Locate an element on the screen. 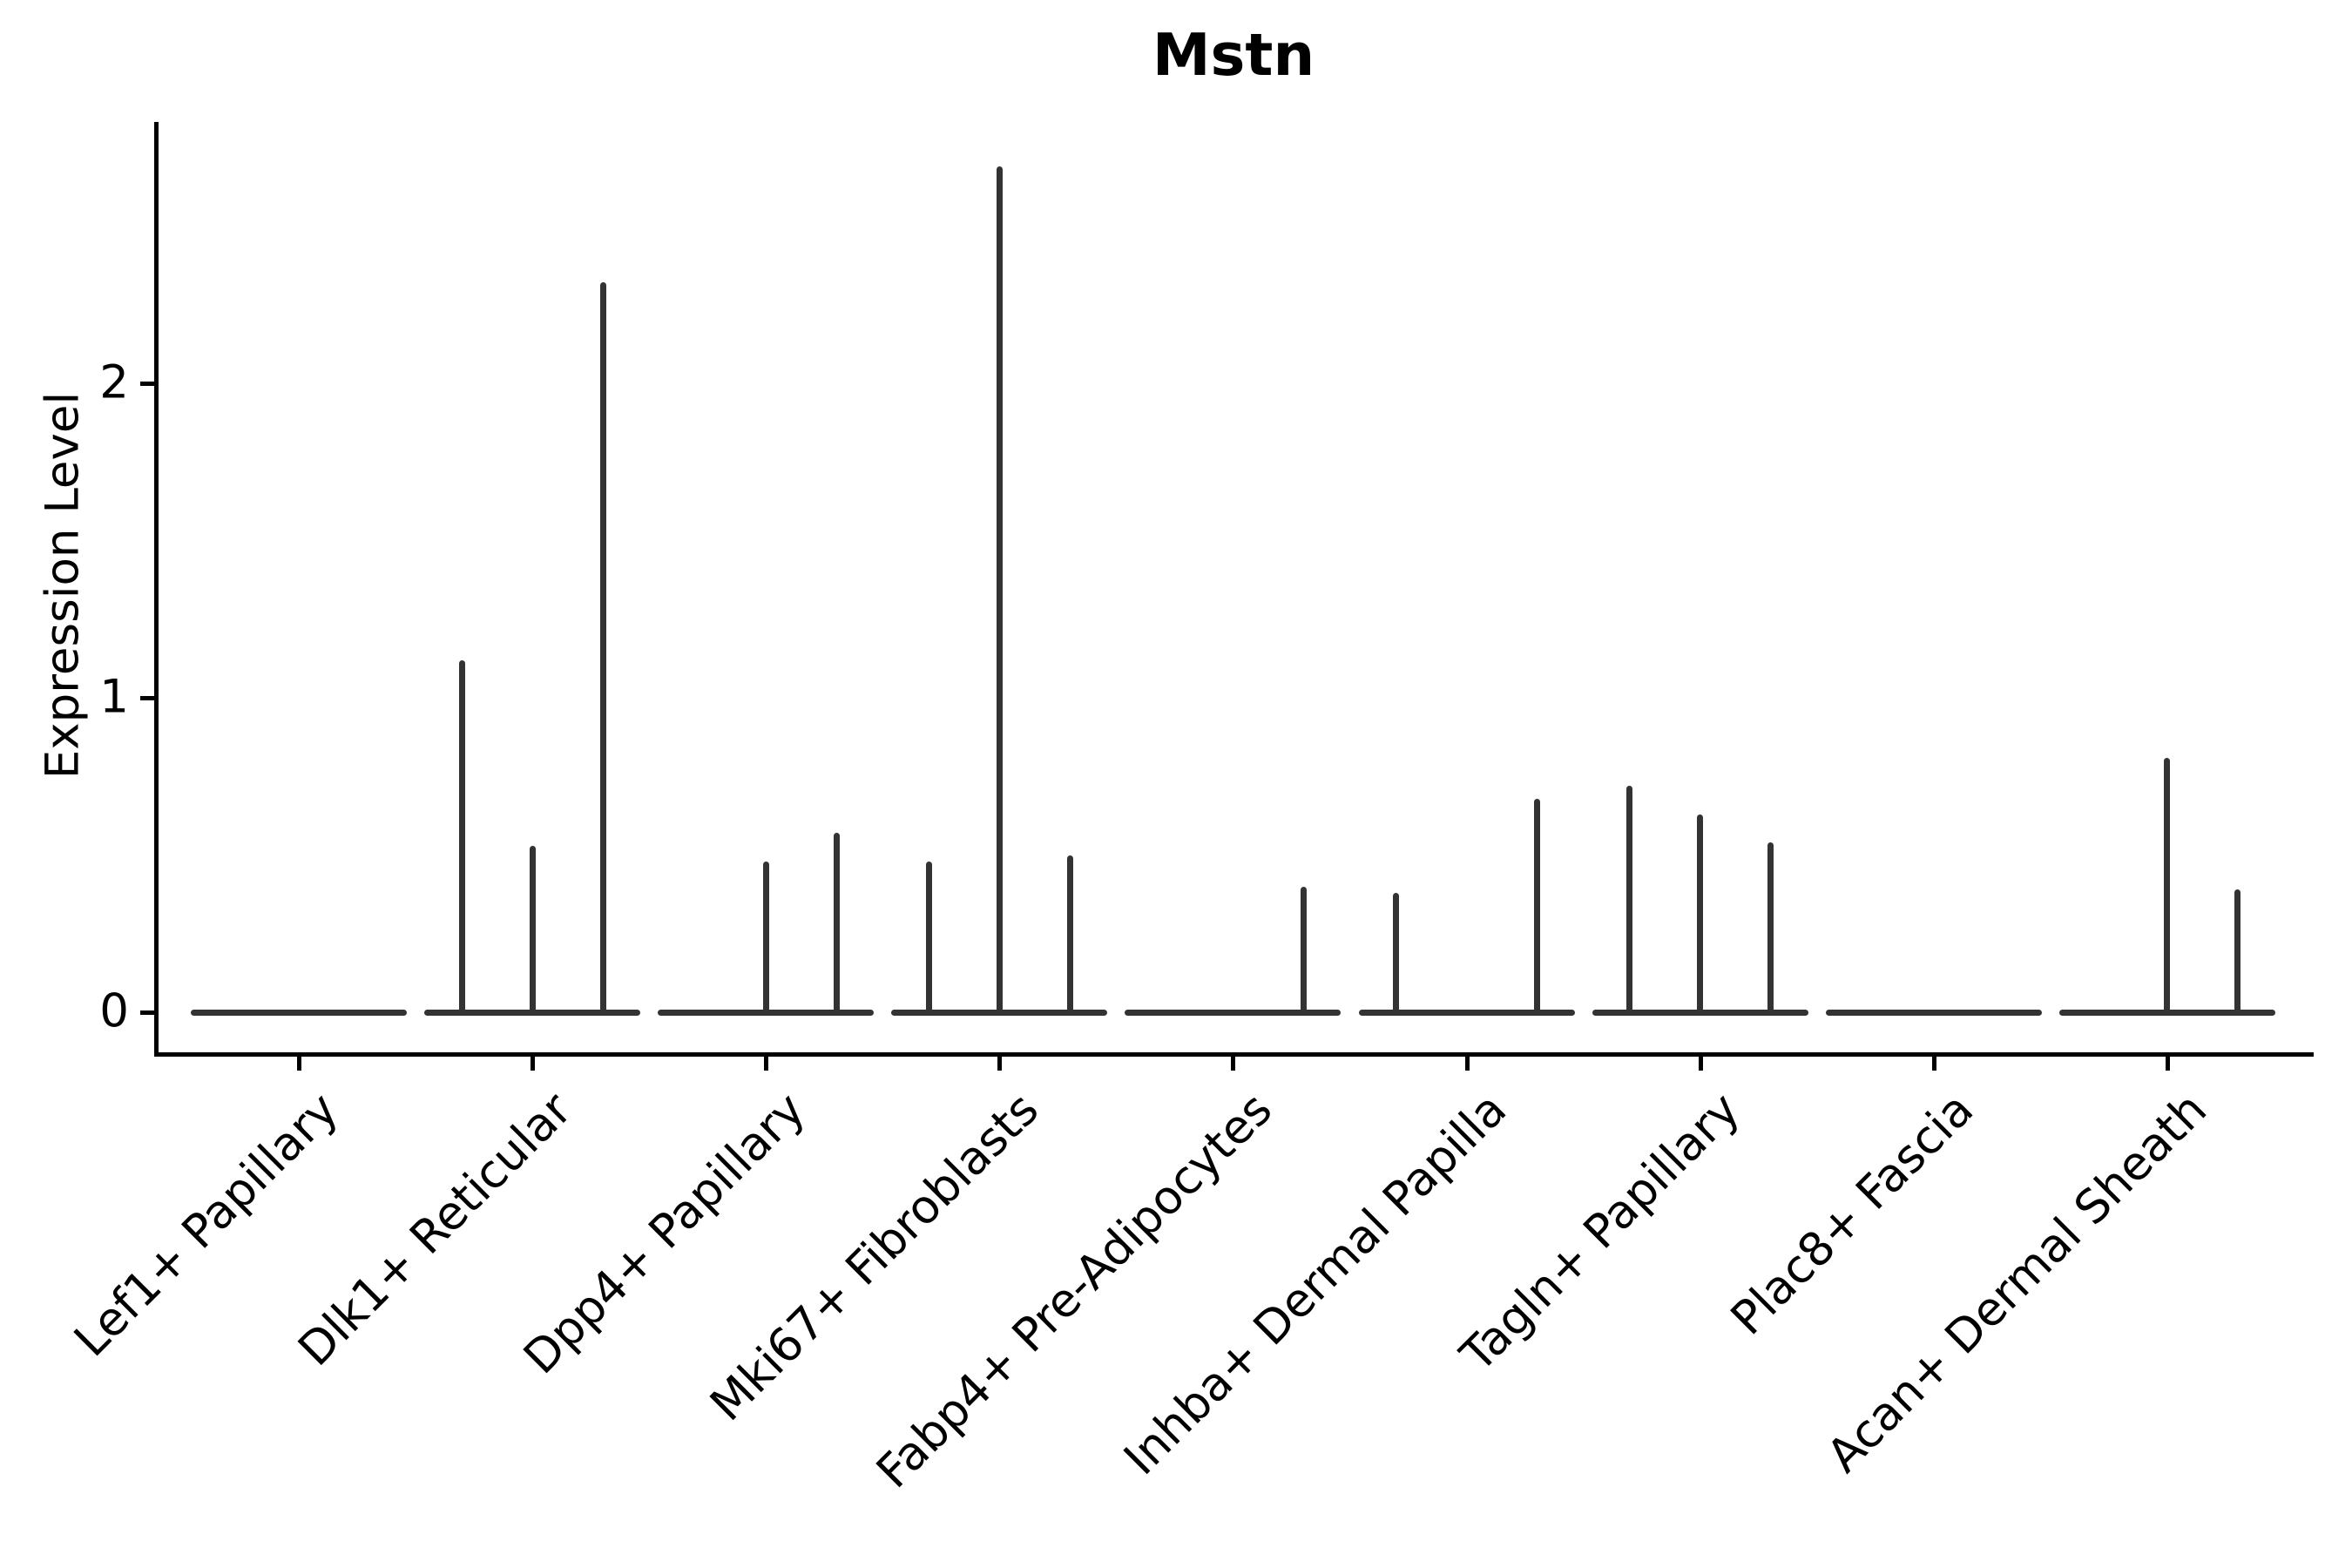 This screenshot has width=2352, height=1568. x-axis-category-label-text: Acan+ Dermal Sheath is located at coordinates (2017, 1283).